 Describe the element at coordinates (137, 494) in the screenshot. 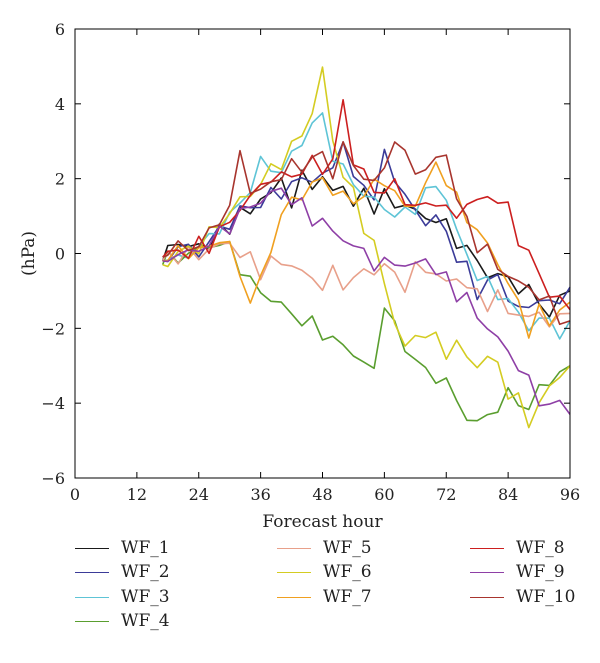

I see `x-tick-label: 12` at that location.